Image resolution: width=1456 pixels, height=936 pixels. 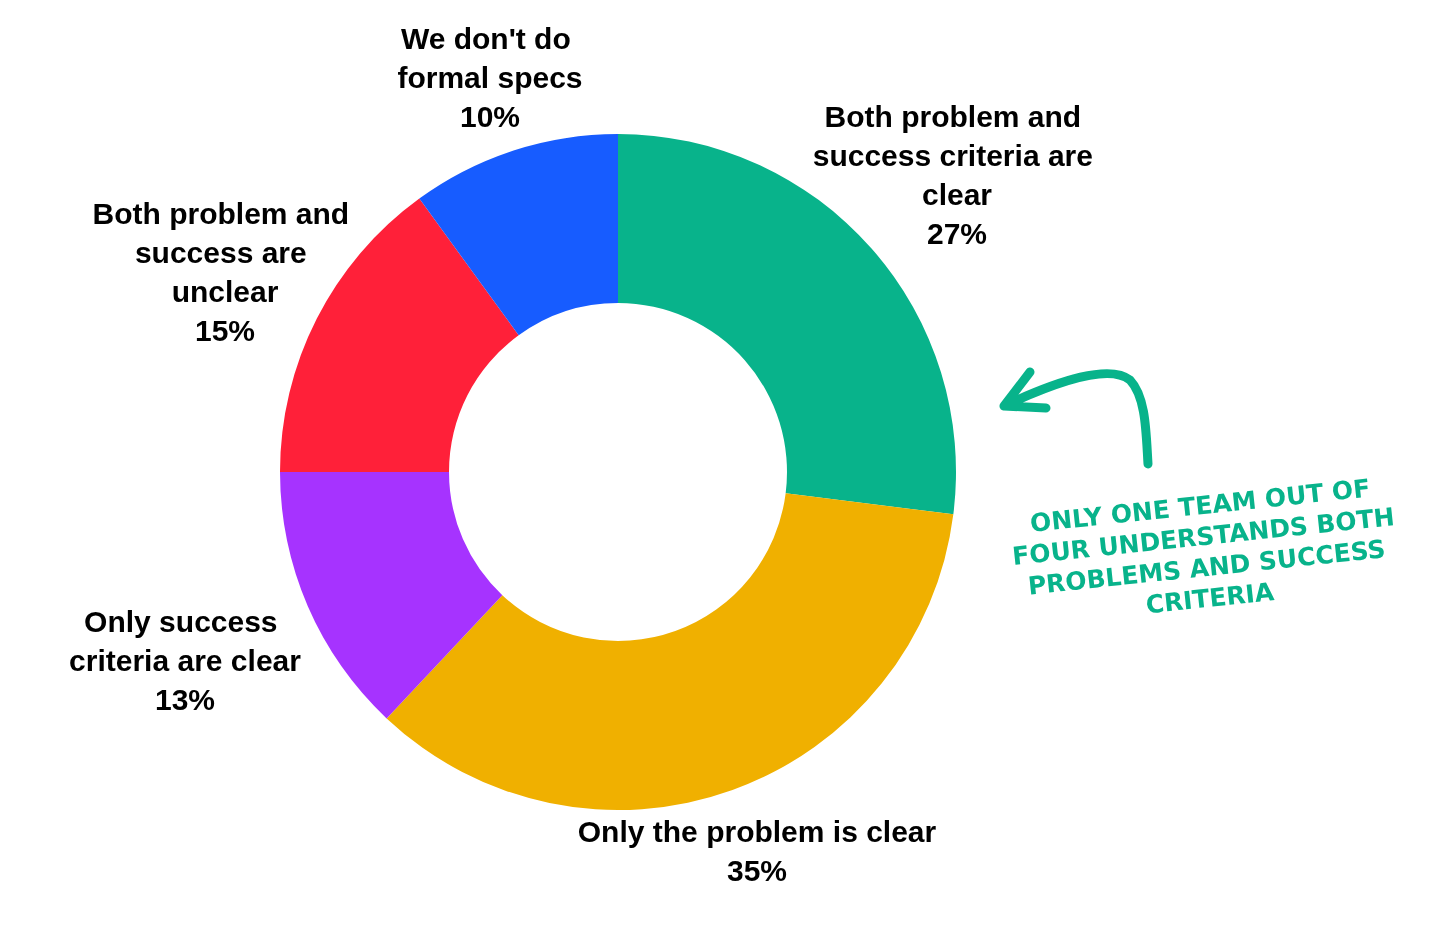 I want to click on data-label: 15%, so click(x=225, y=330).